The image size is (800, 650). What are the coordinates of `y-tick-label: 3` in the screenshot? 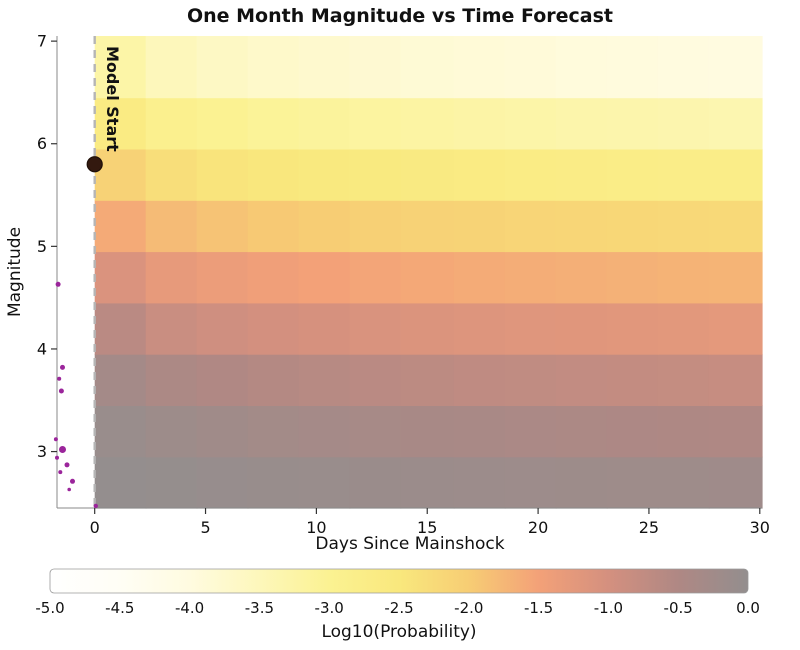 It's located at (42, 451).